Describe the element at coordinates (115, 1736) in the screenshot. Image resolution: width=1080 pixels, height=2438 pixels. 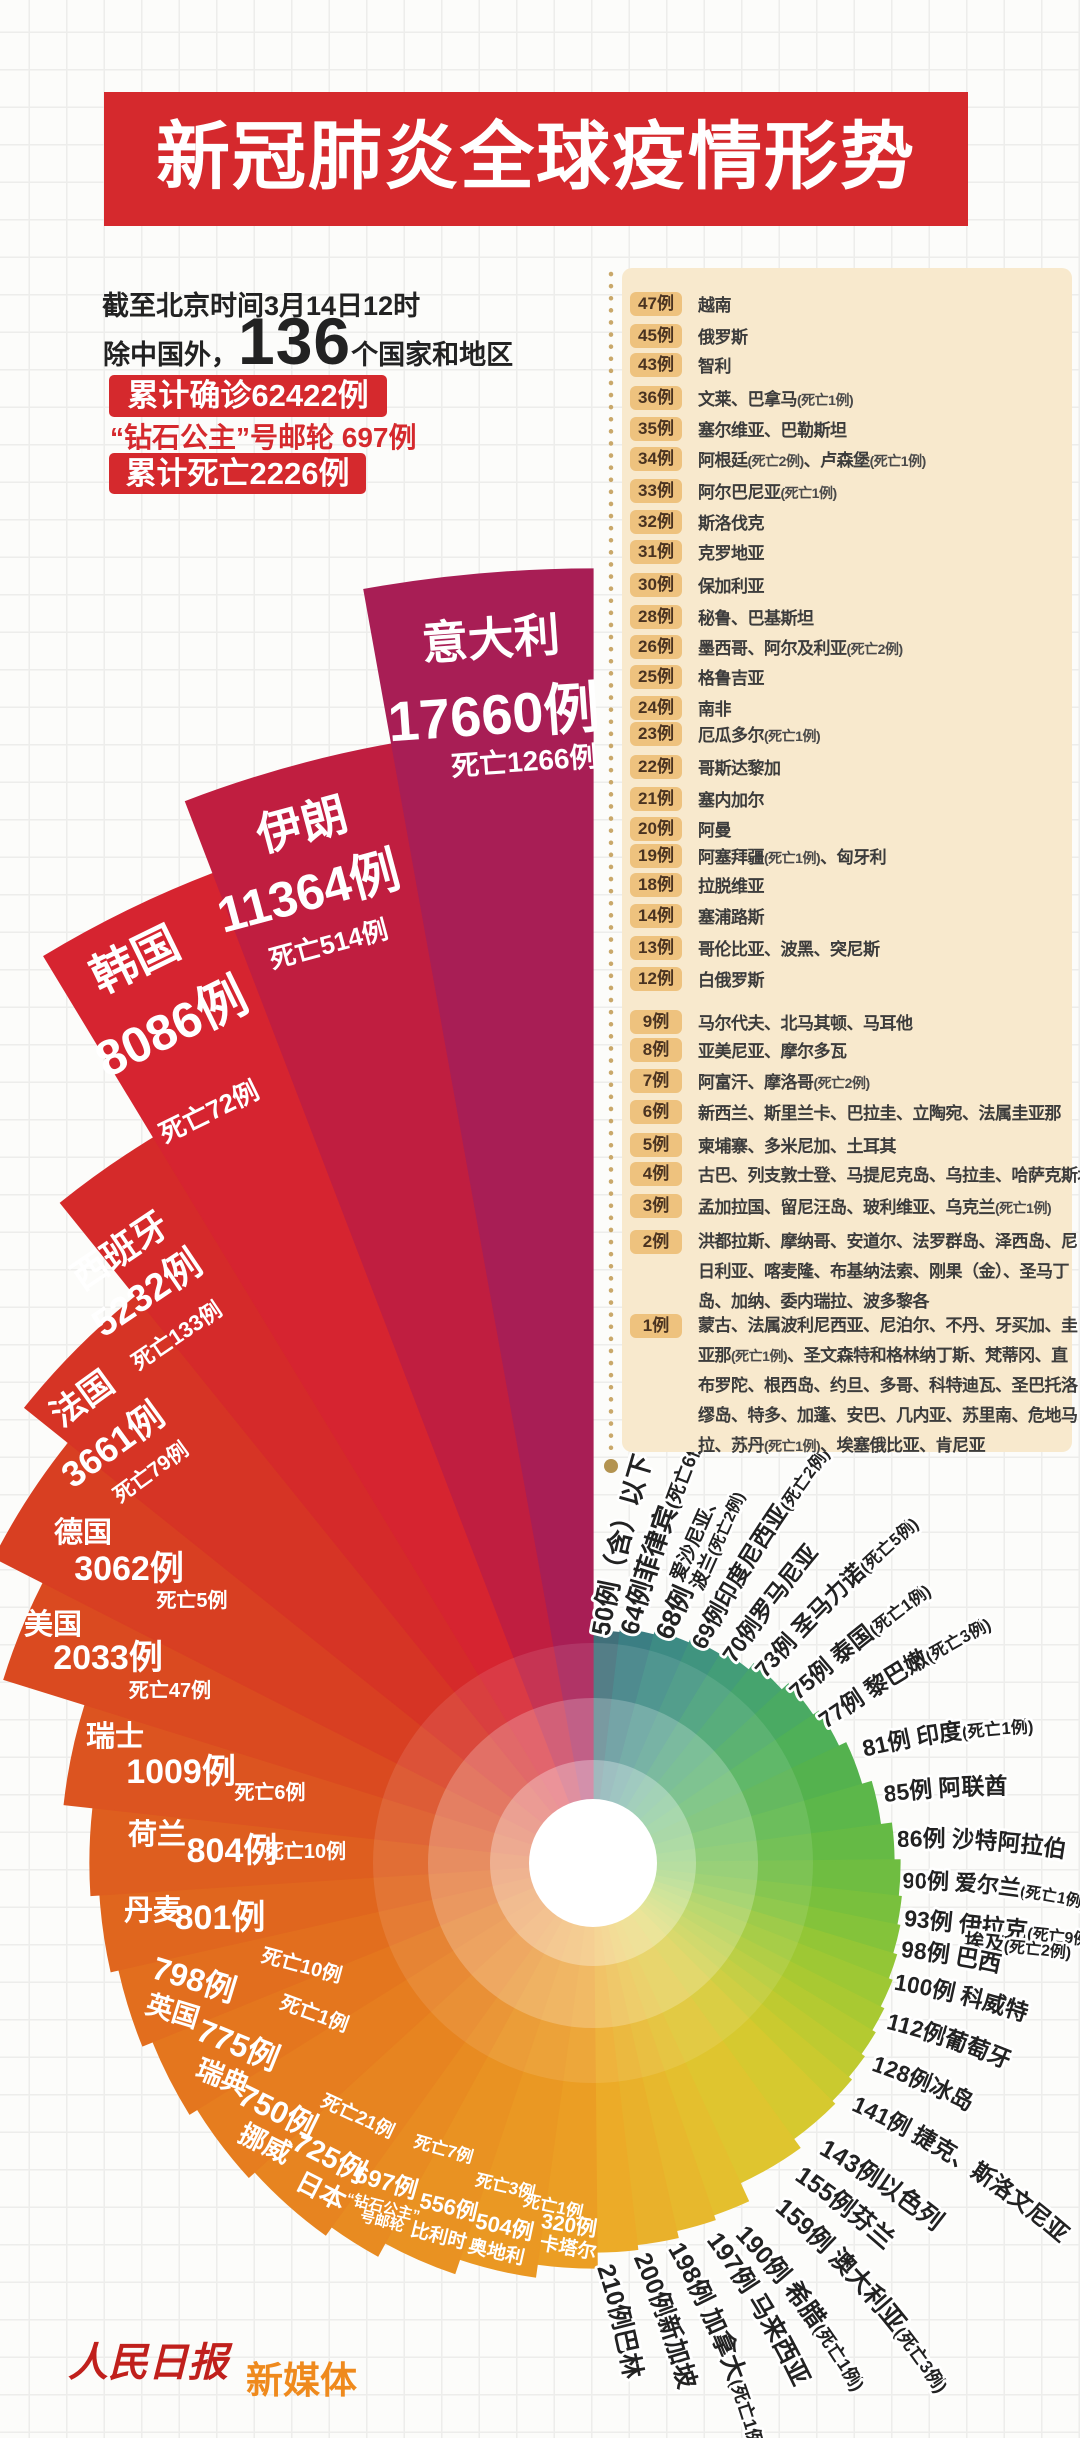
I see `svg-text: 瑞士` at that location.